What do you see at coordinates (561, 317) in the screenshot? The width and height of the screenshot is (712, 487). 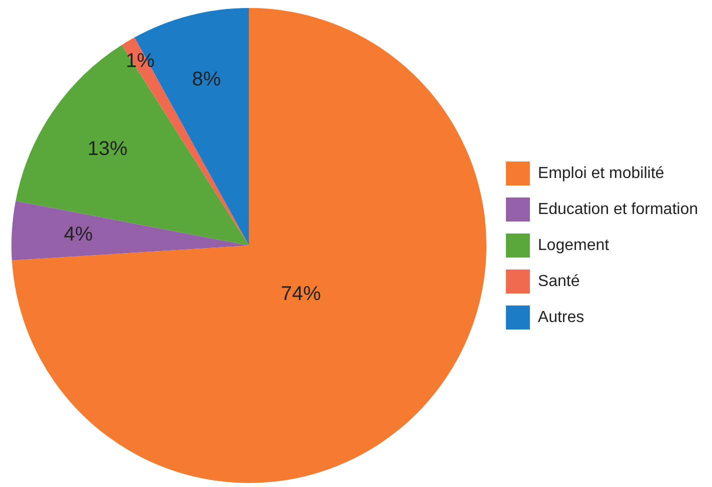 I see `legend-label: Autres` at bounding box center [561, 317].